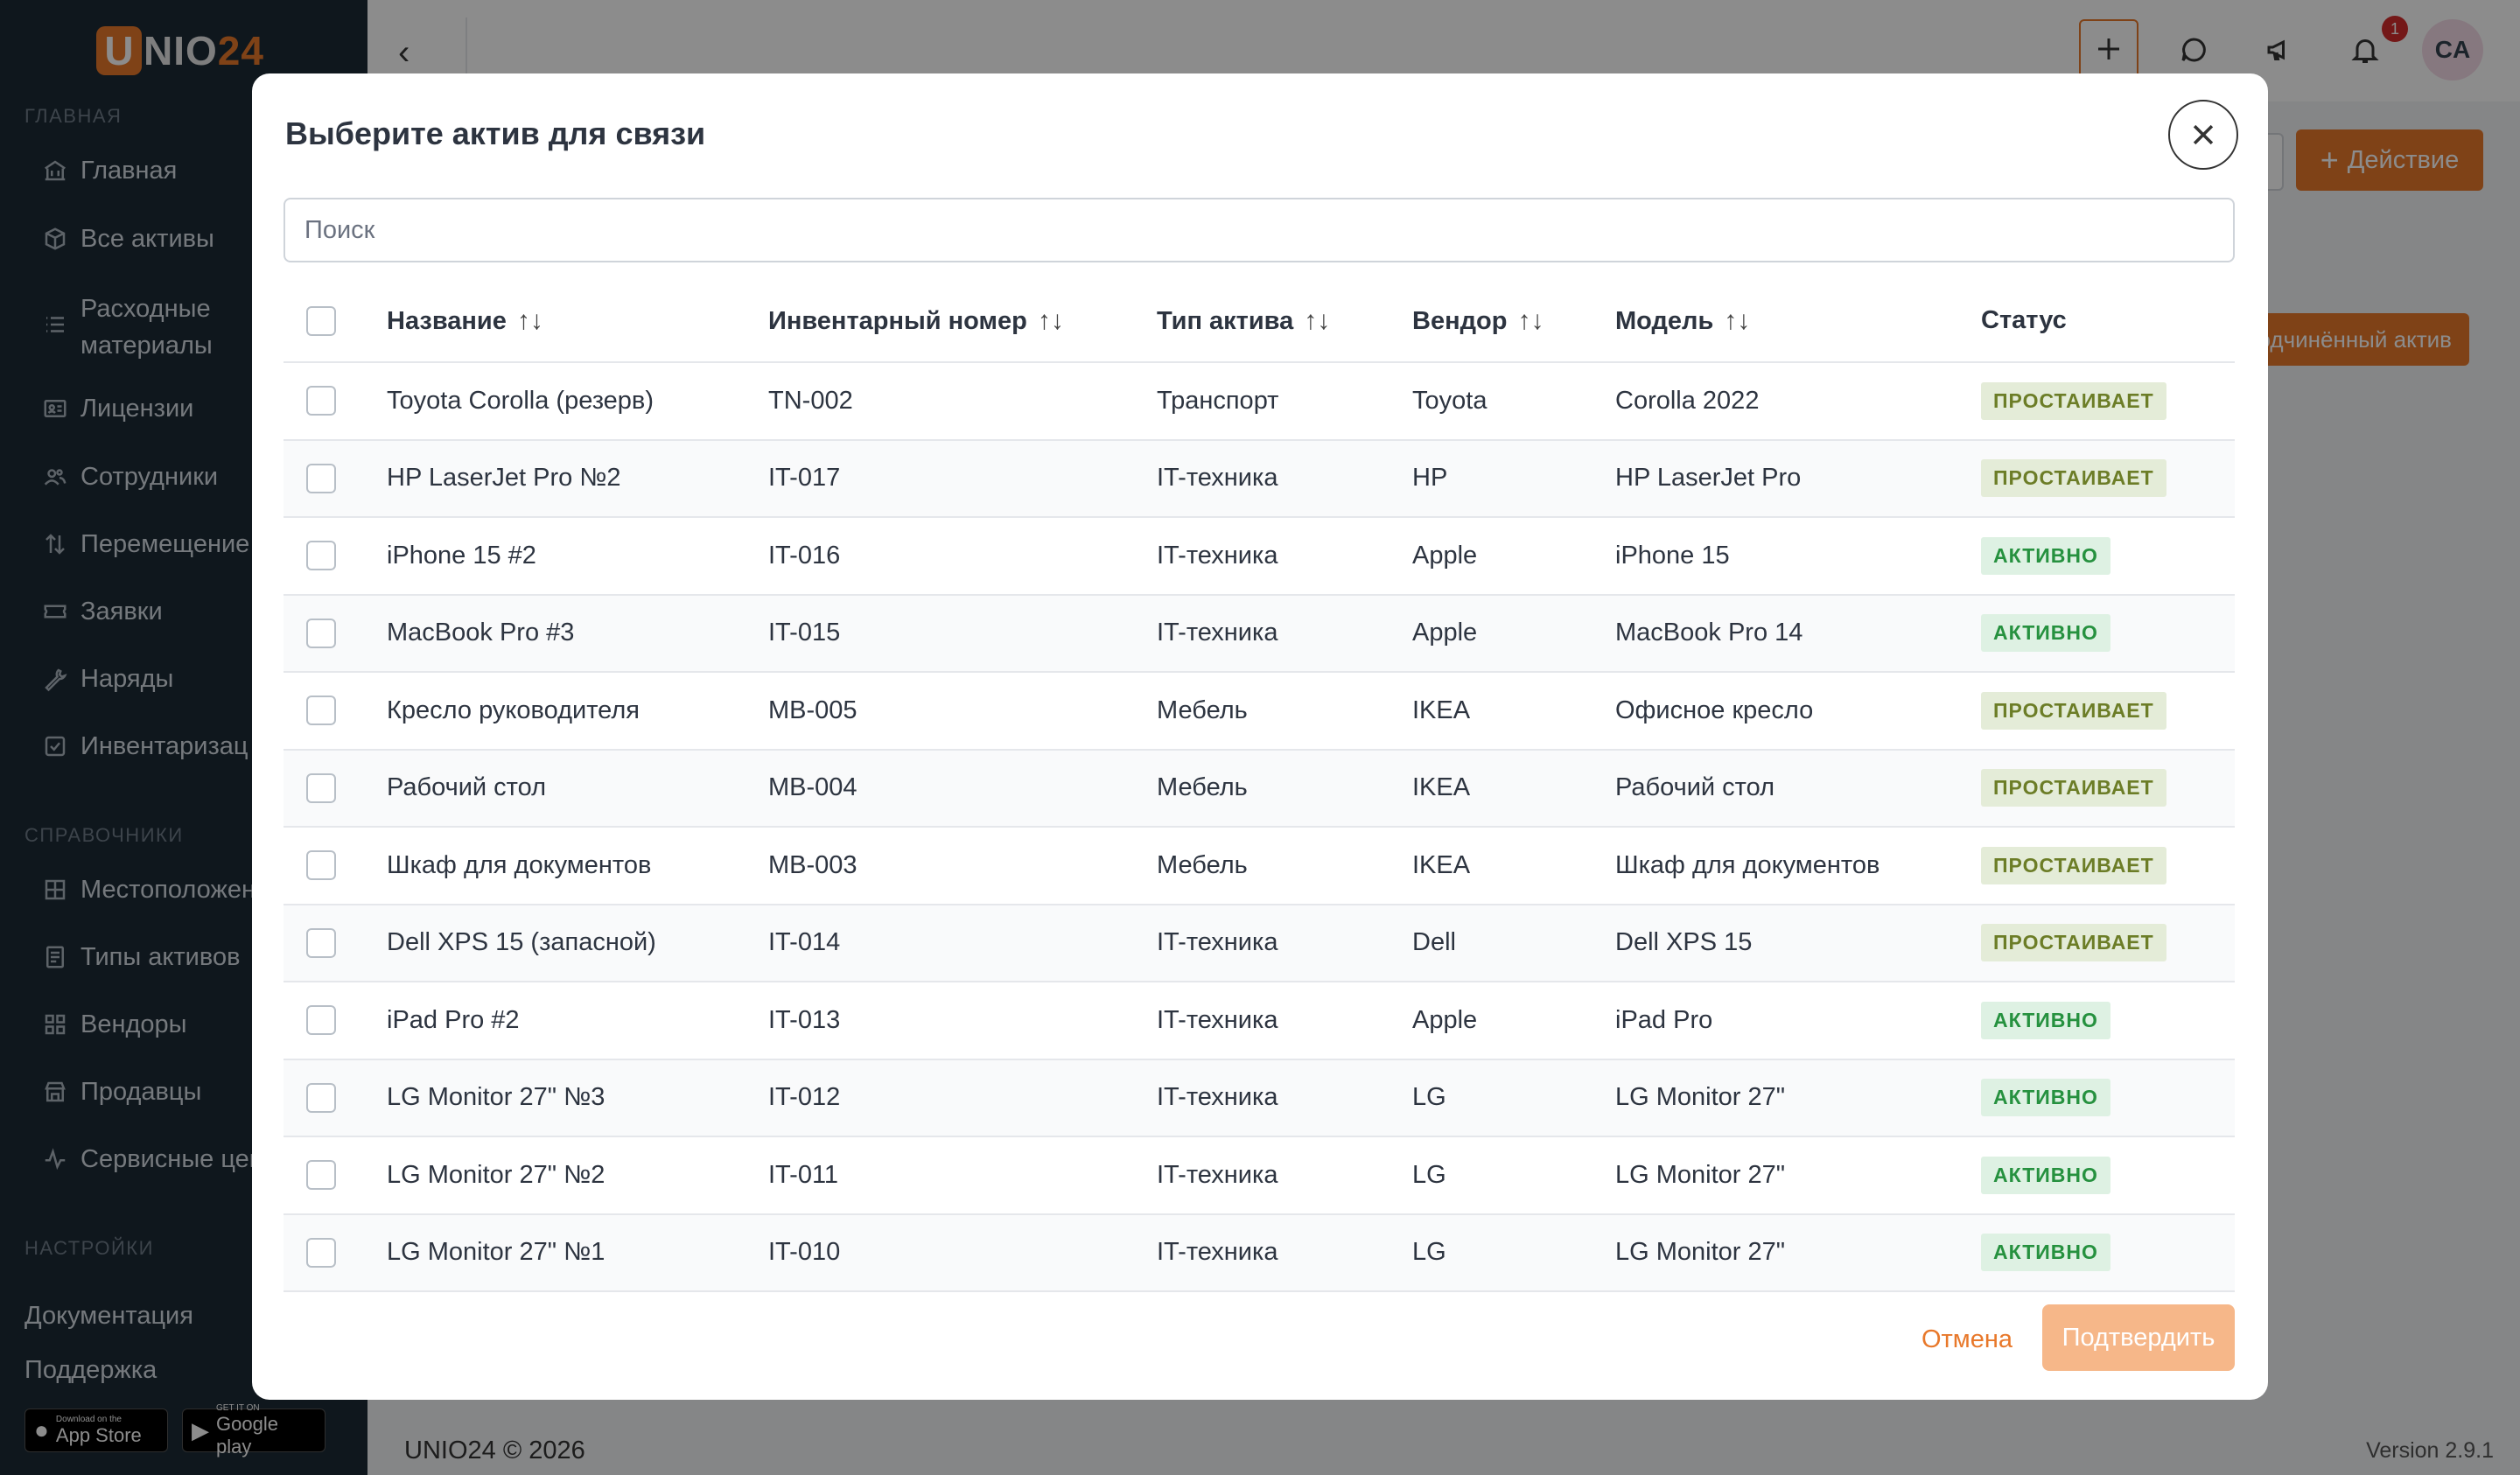  What do you see at coordinates (962, 1098) in the screenshot?
I see `cell-inventory-number: IT-012` at bounding box center [962, 1098].